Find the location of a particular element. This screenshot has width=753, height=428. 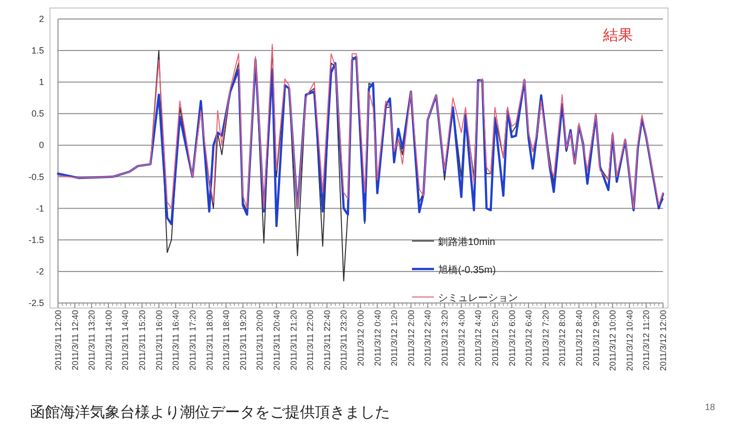

y-tick-label: 0.5 is located at coordinates (37, 113).